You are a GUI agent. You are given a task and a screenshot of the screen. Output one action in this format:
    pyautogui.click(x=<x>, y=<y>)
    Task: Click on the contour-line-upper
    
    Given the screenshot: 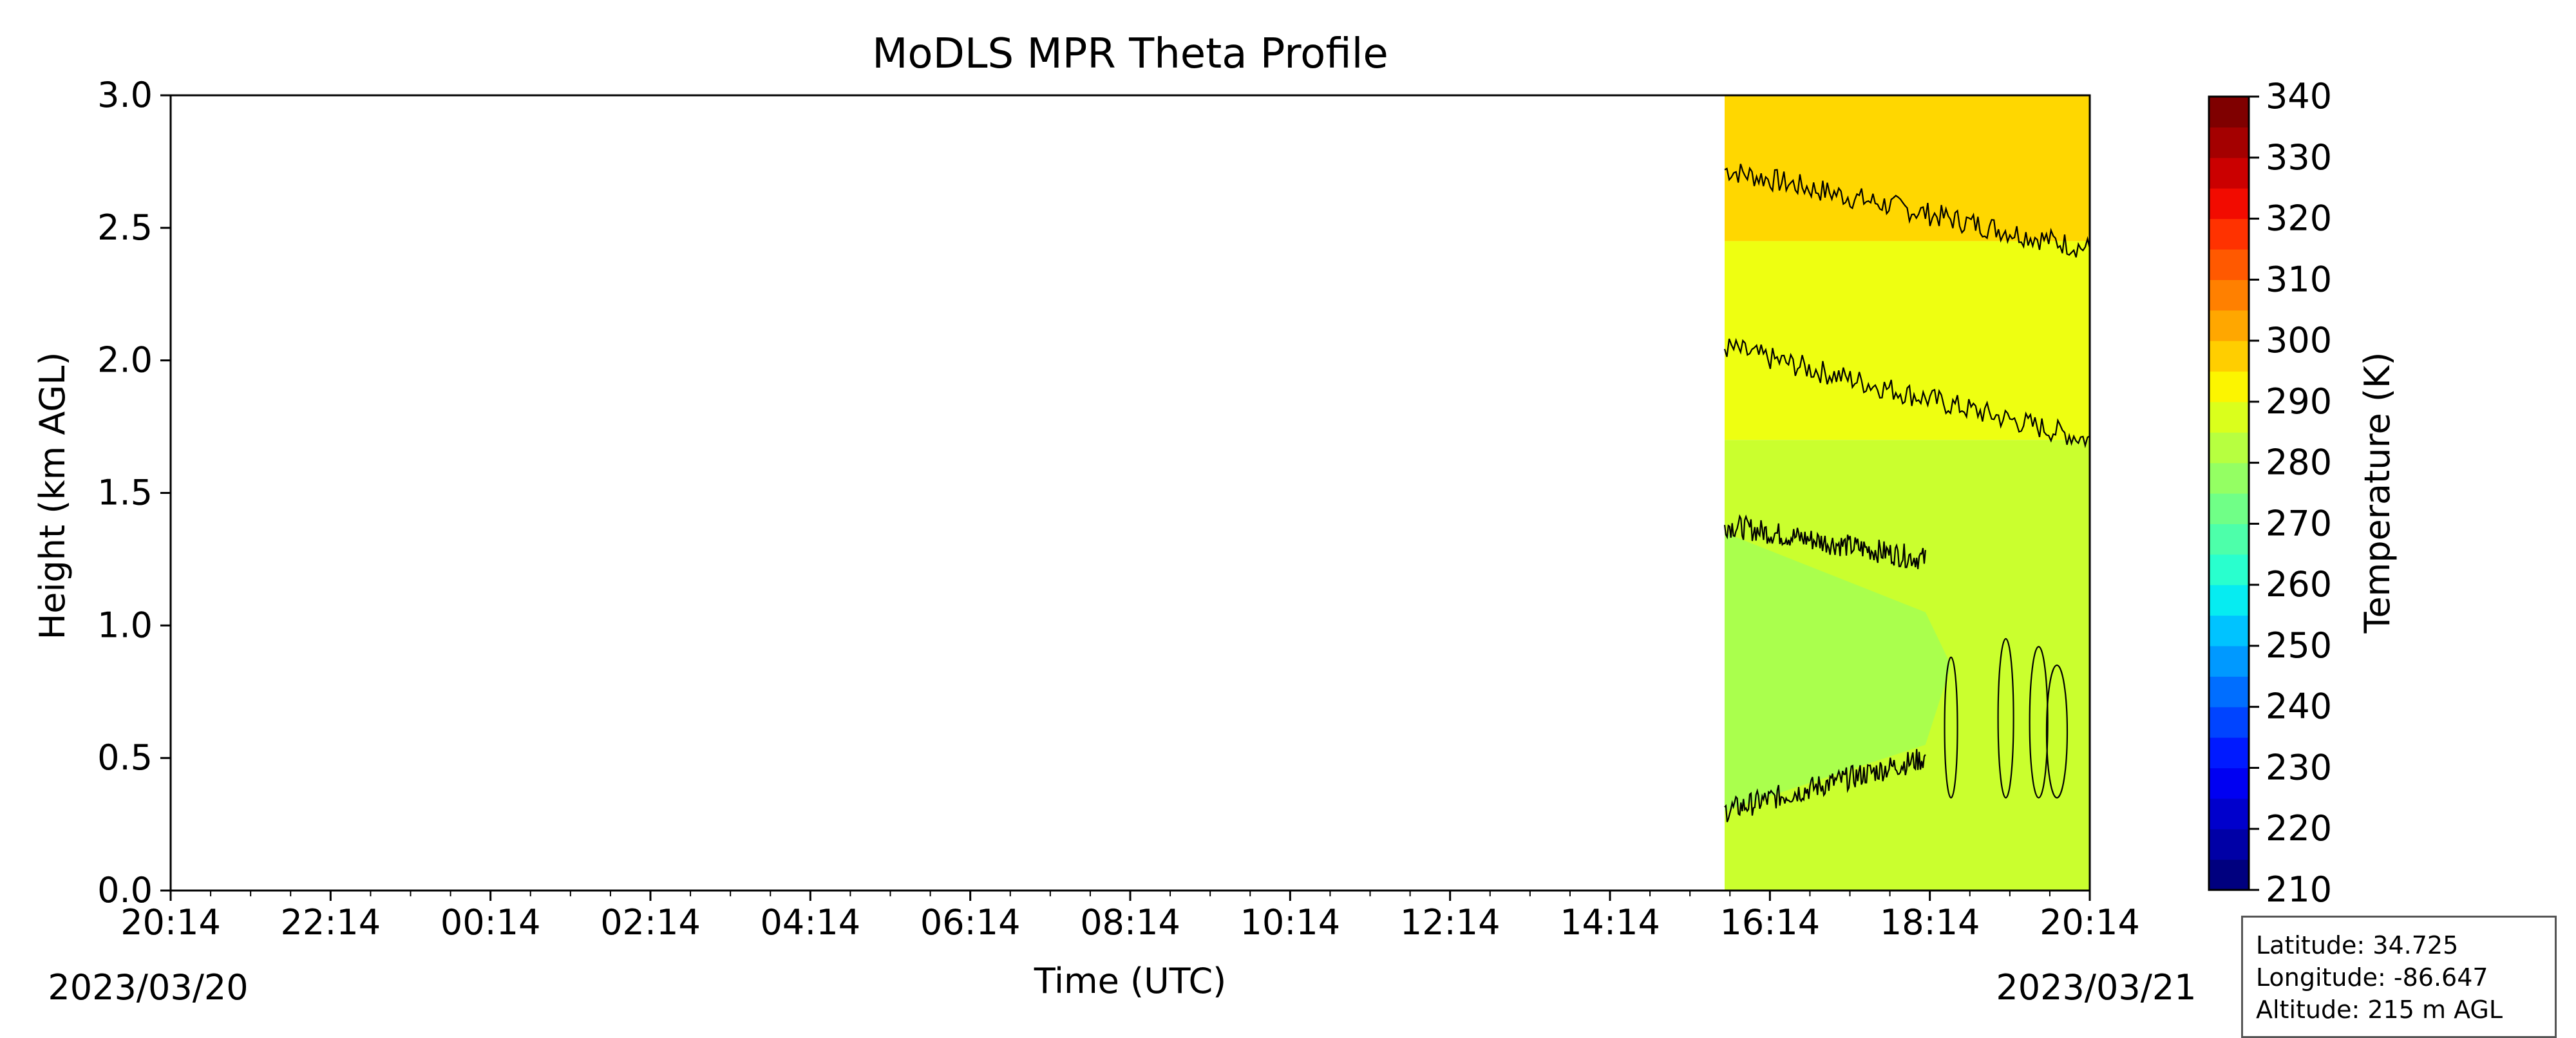 What is the action you would take?
    pyautogui.click(x=1907, y=211)
    